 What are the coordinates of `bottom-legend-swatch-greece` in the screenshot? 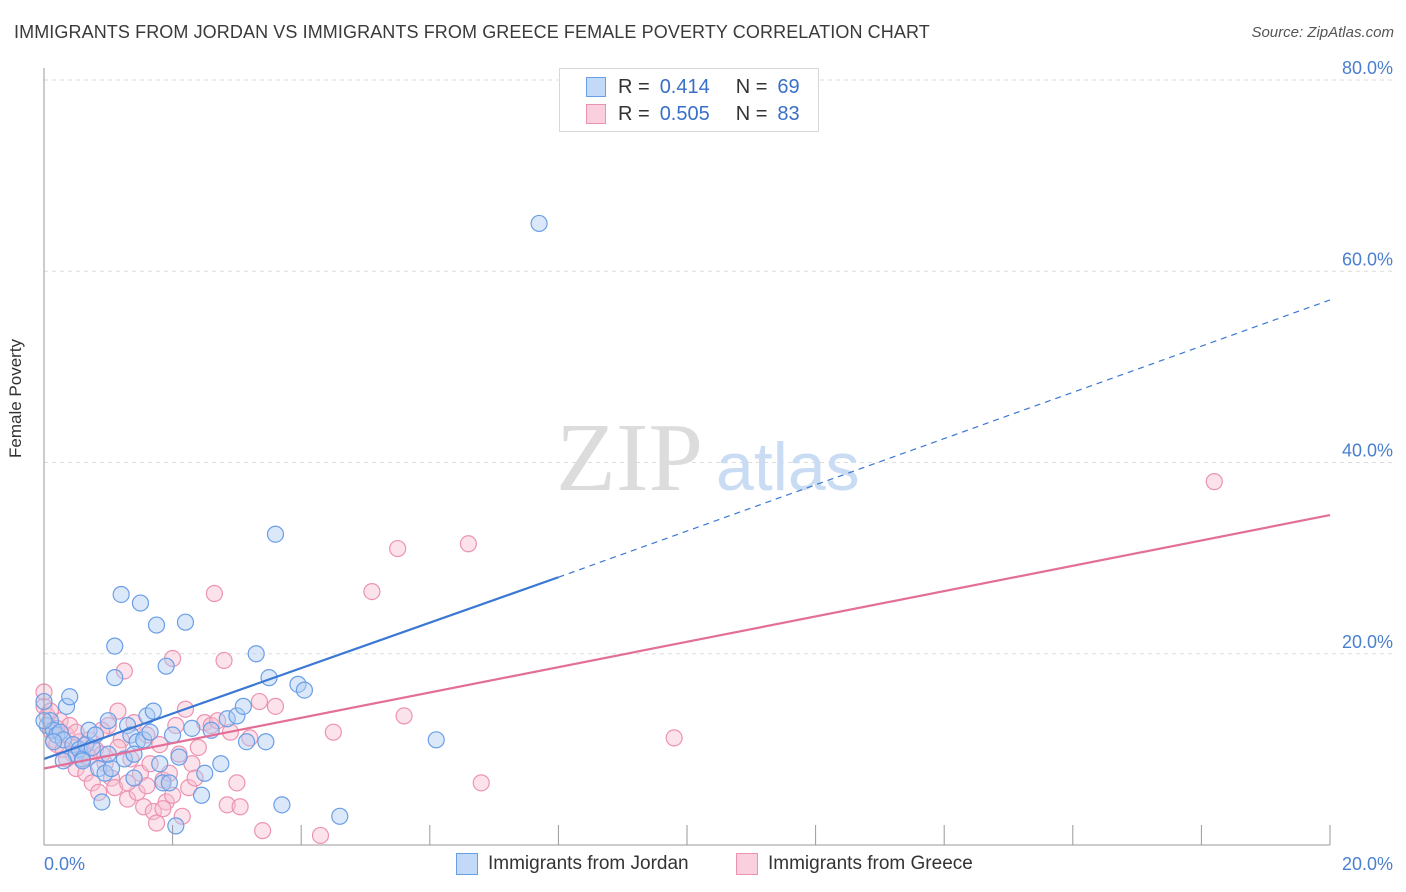 It's located at (747, 864).